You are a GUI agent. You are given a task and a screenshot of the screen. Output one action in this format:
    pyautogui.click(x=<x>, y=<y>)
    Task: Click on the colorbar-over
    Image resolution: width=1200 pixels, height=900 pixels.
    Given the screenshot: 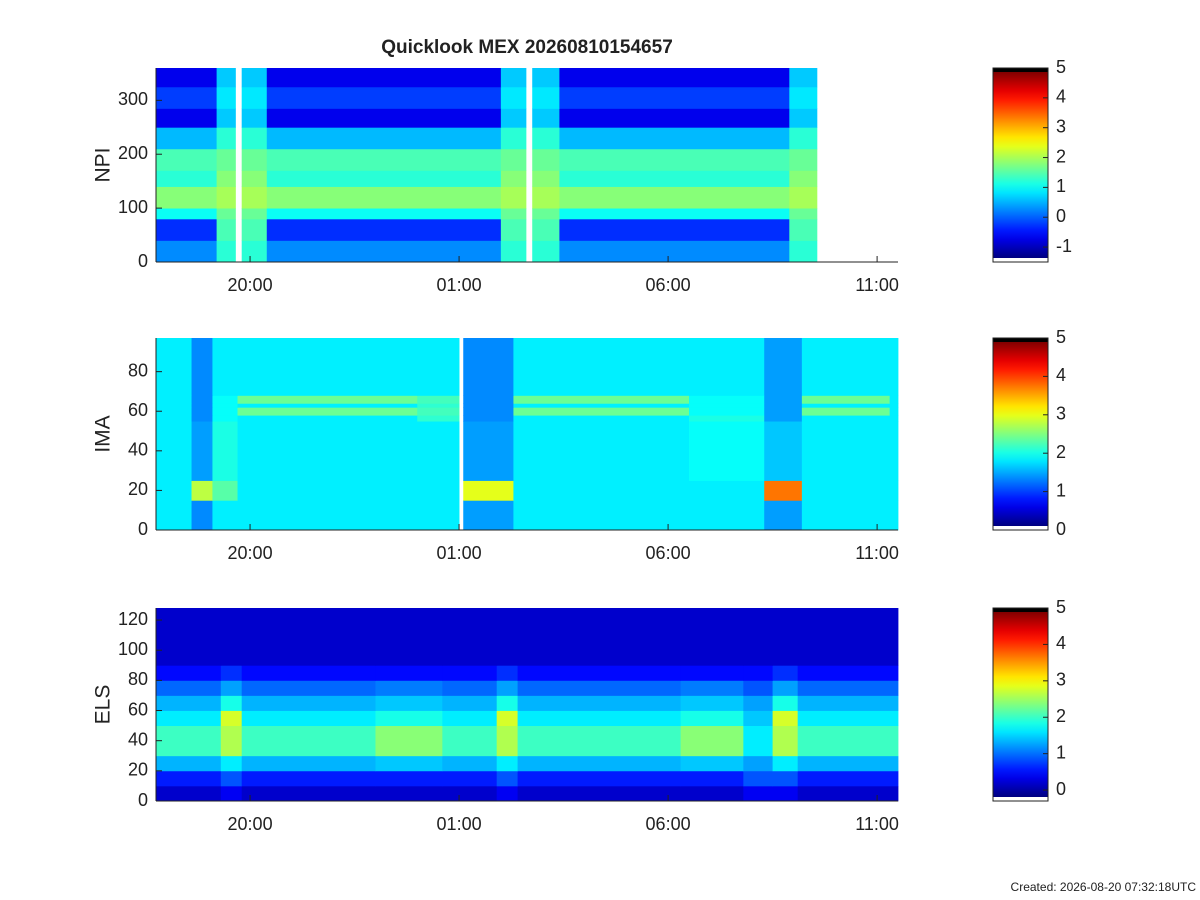 What is the action you would take?
    pyautogui.click(x=1020, y=70)
    